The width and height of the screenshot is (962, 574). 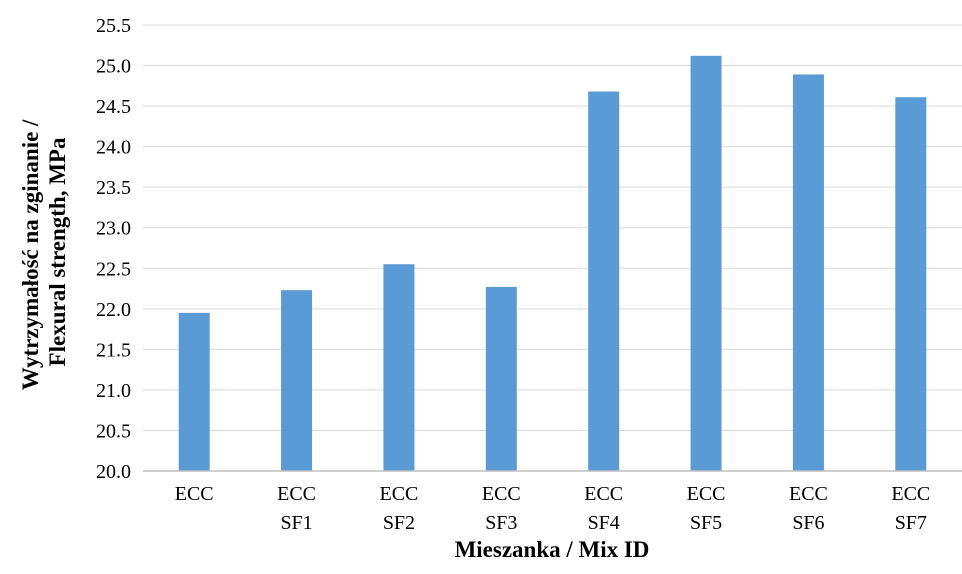 What do you see at coordinates (604, 523) in the screenshot?
I see `x-tick-label: SF4` at bounding box center [604, 523].